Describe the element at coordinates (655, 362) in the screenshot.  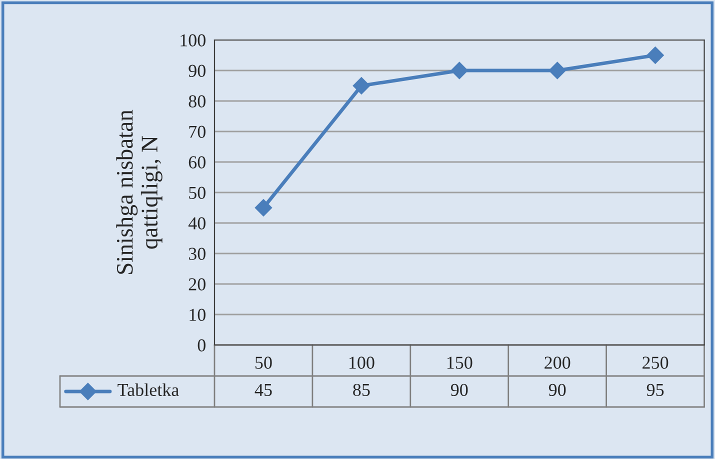
I see `x-tick-label: 250` at that location.